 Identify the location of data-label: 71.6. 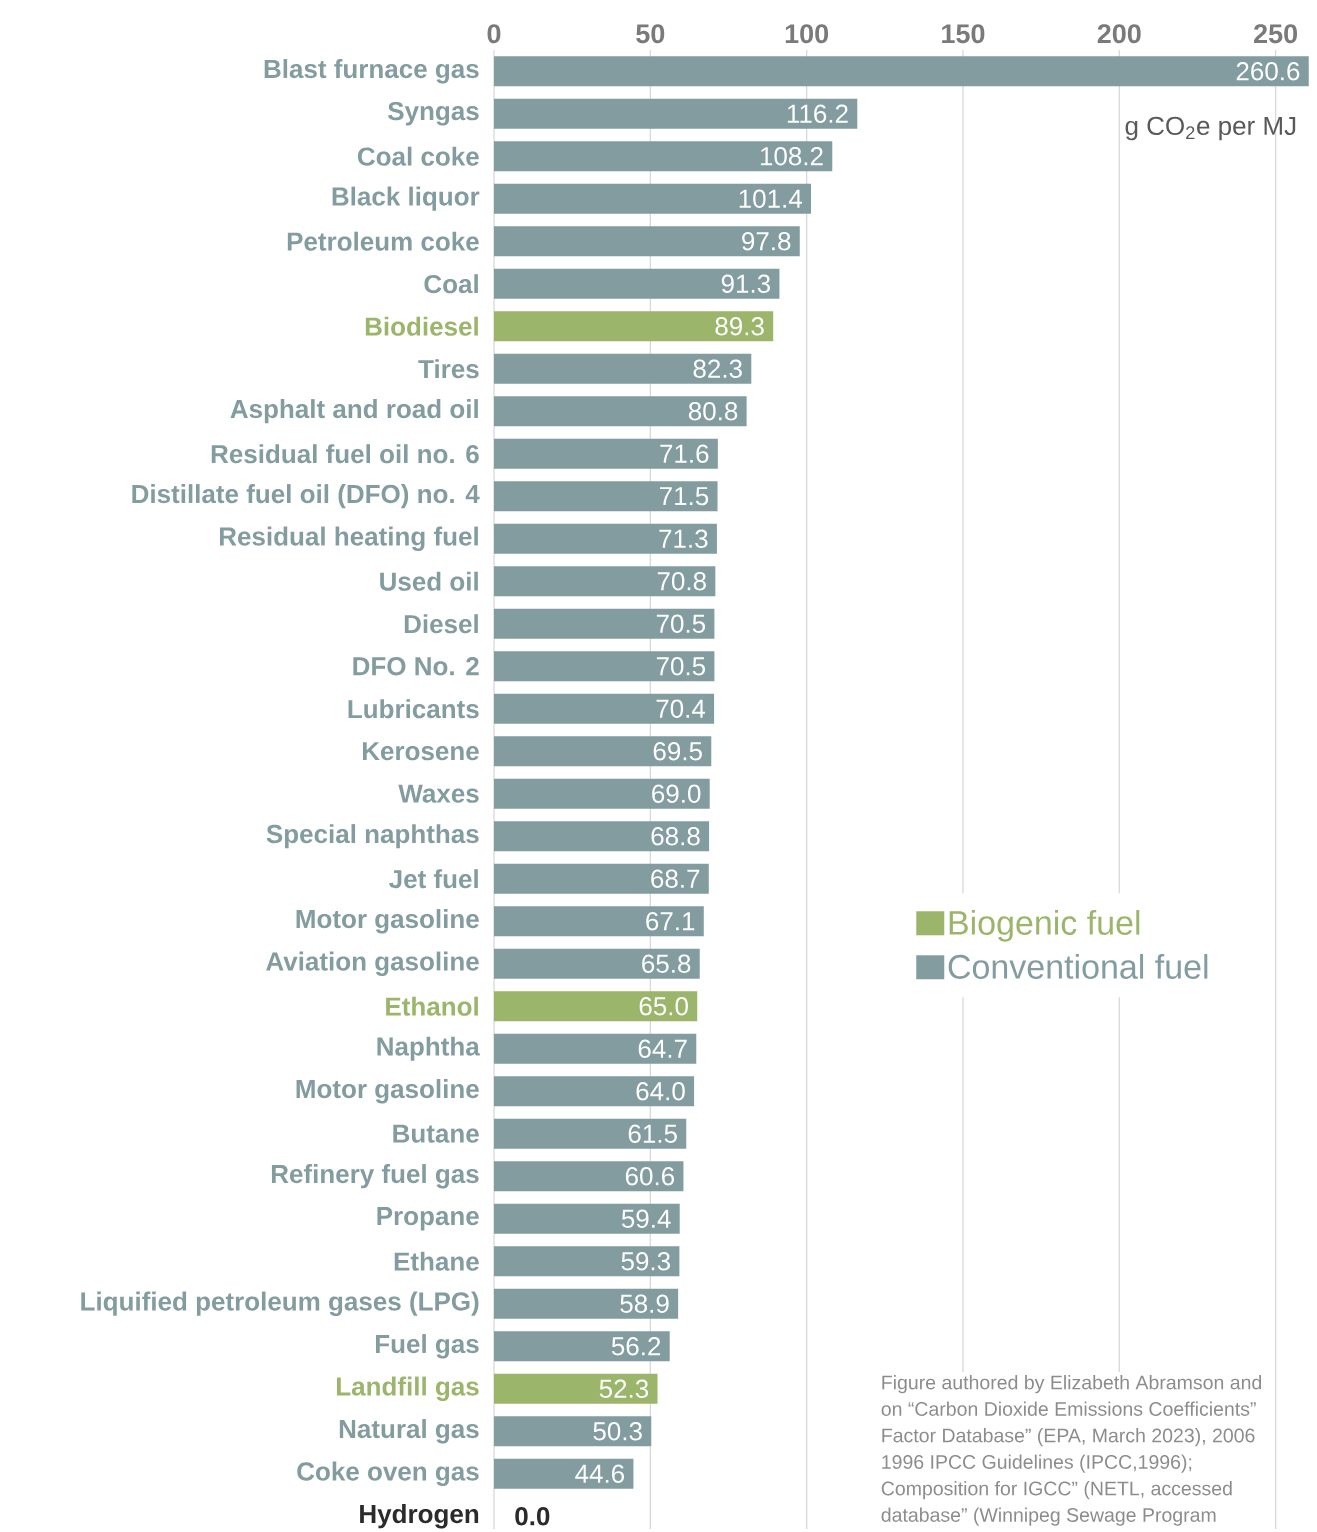
(684, 453).